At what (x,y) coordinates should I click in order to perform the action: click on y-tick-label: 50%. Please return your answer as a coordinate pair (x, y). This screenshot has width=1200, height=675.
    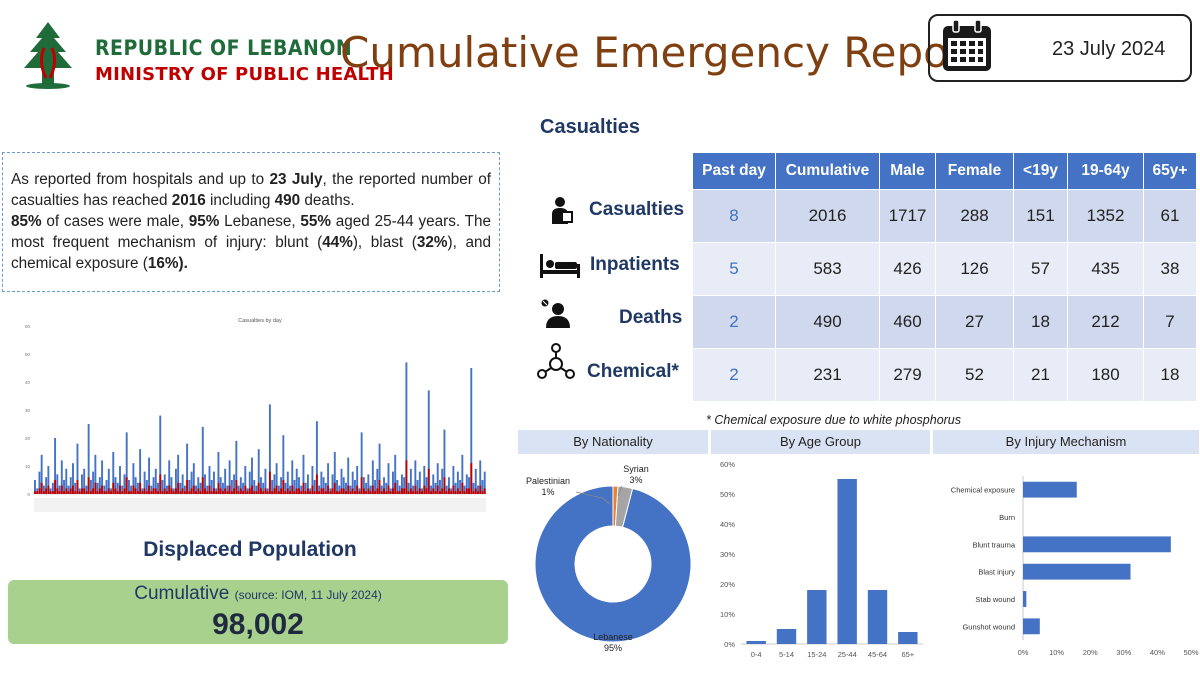
    Looking at the image, I should click on (727, 494).